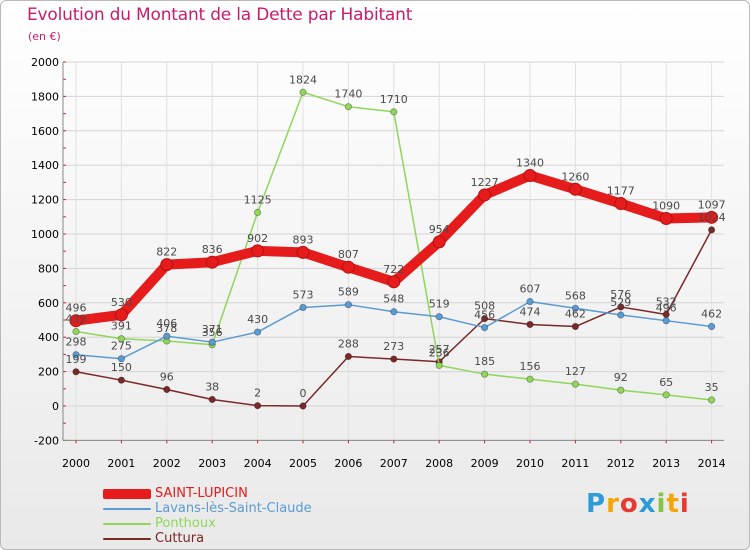 This screenshot has height=550, width=750. Describe the element at coordinates (621, 463) in the screenshot. I see `x-tick-label: 2012` at that location.